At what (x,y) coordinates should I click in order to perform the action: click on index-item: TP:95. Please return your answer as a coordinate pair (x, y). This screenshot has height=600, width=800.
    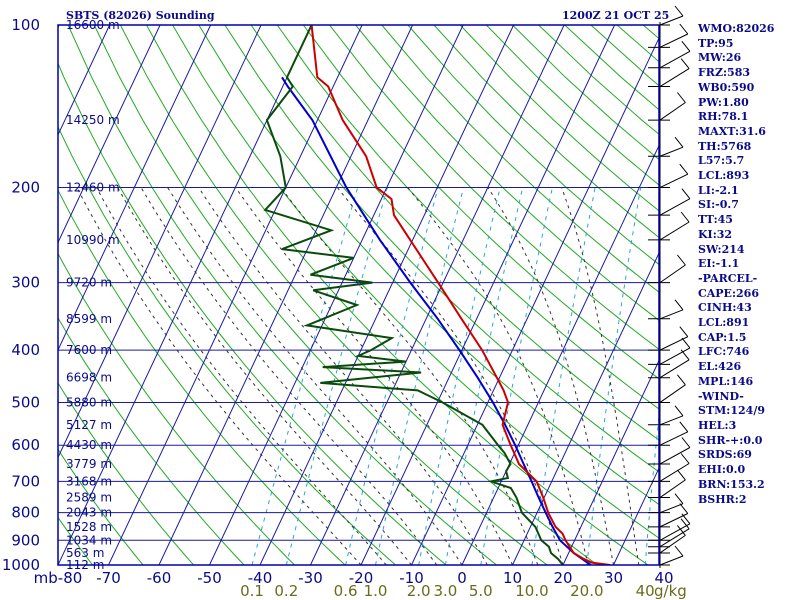
    Looking at the image, I should click on (716, 43).